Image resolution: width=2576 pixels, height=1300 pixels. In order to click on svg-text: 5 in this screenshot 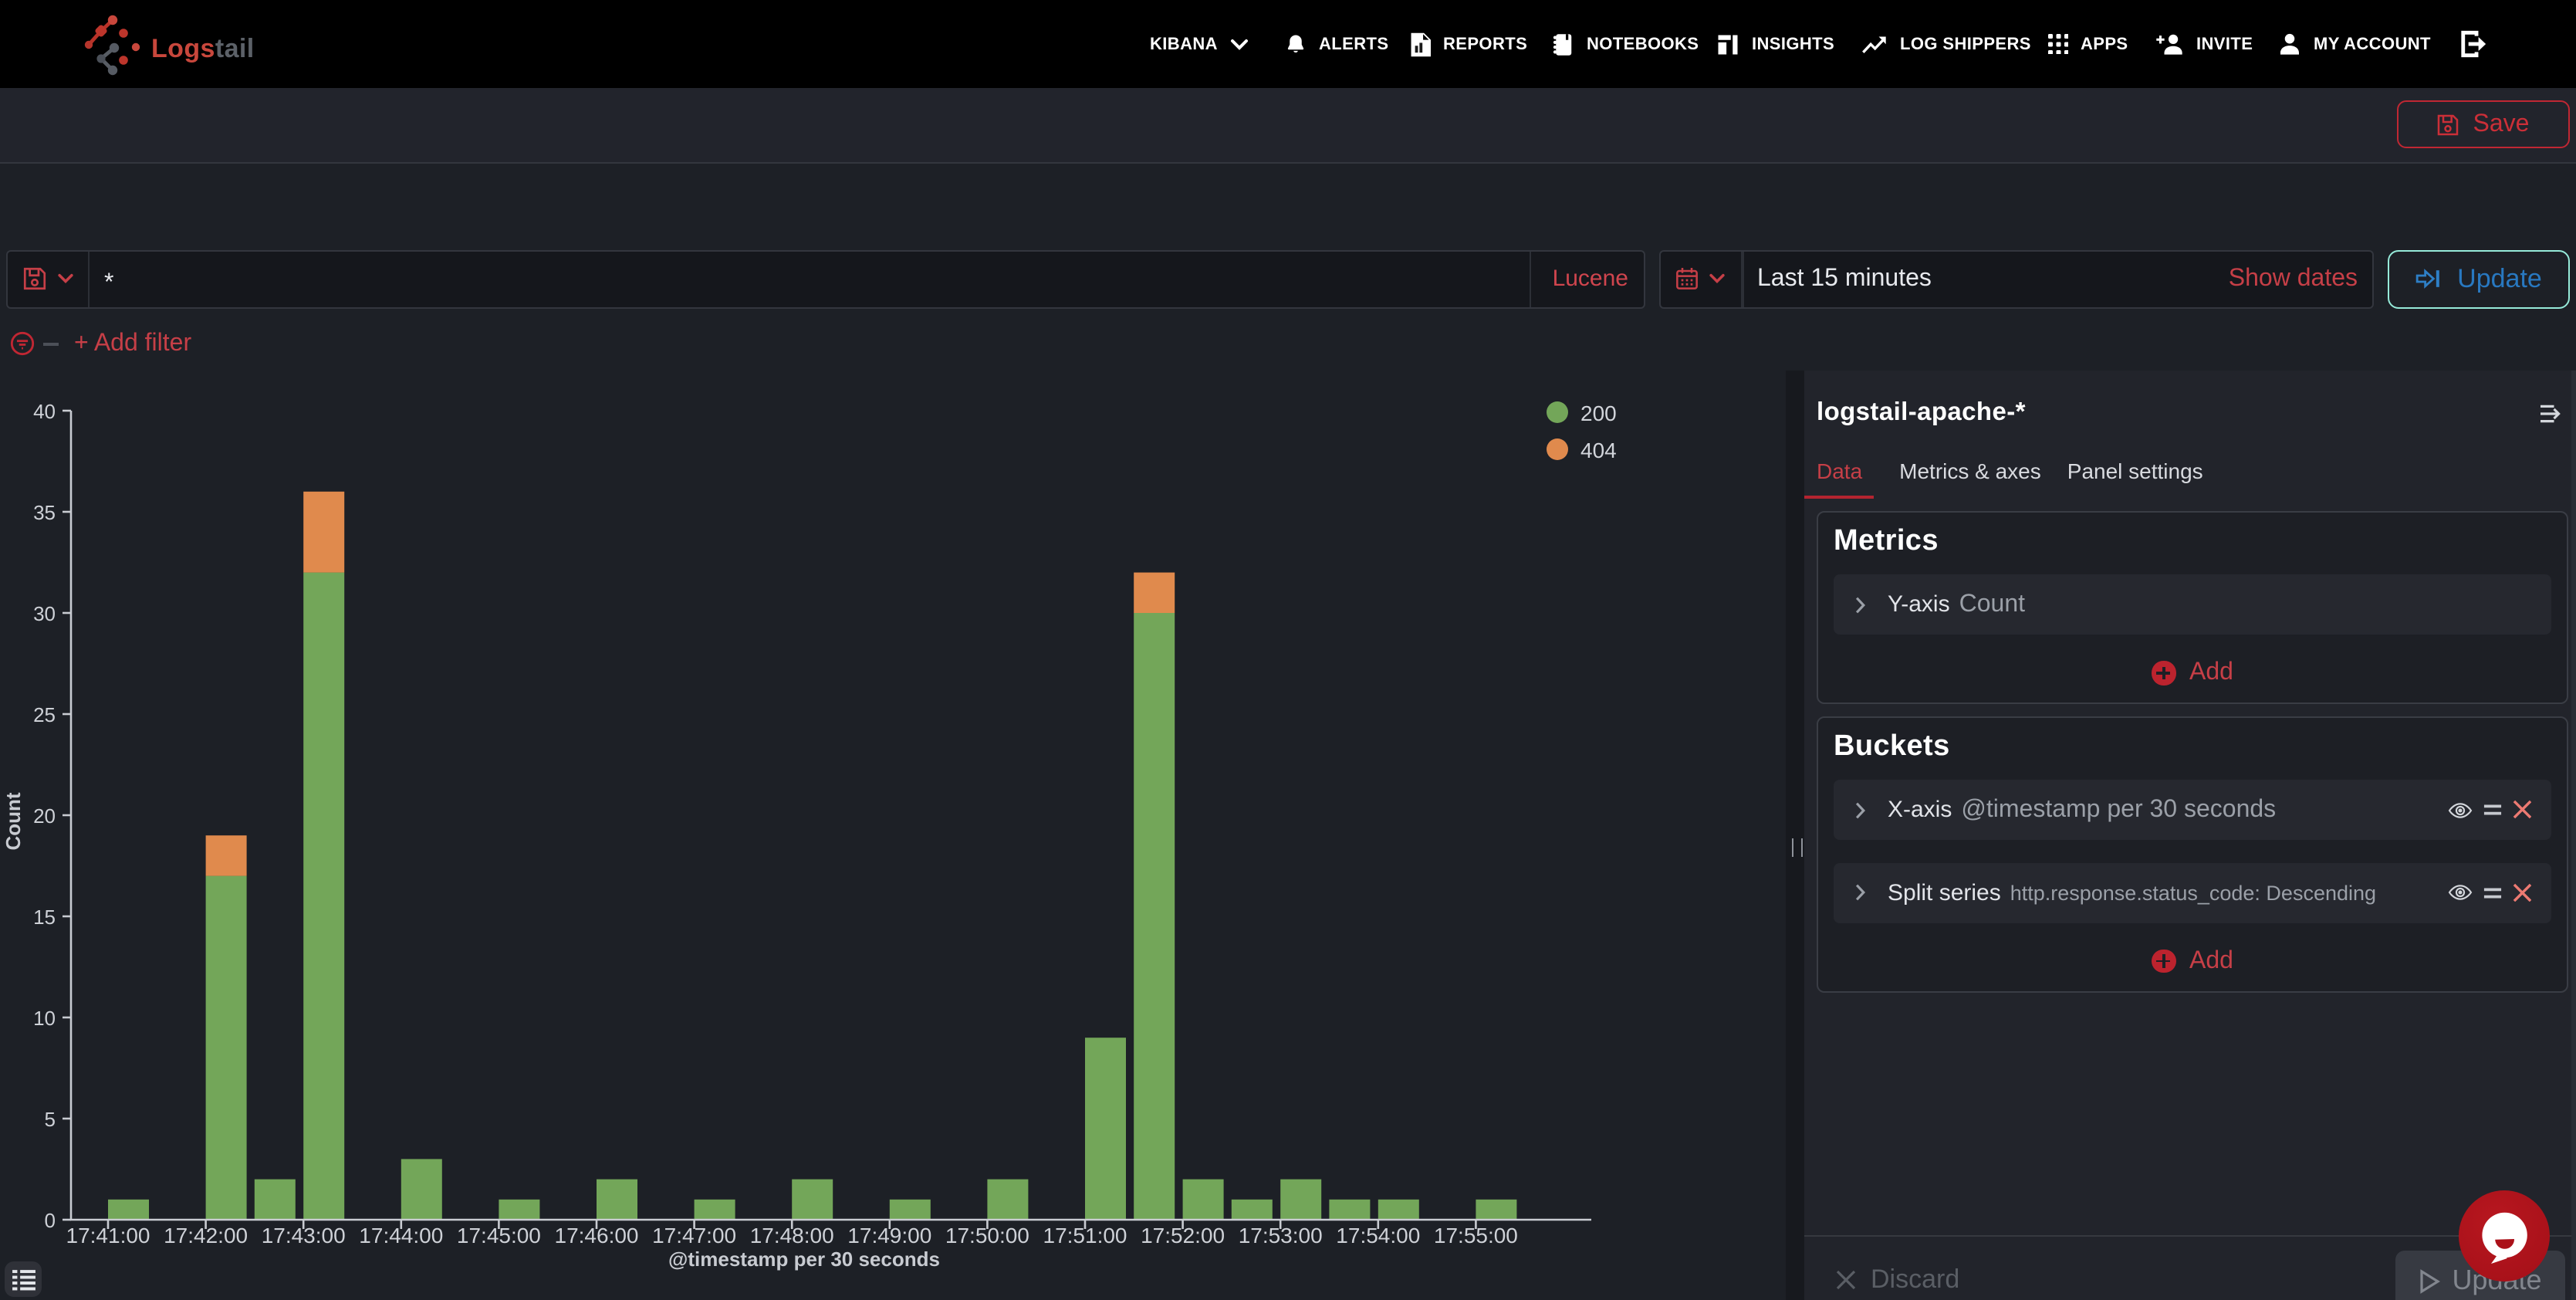, I will do `click(50, 1119)`.